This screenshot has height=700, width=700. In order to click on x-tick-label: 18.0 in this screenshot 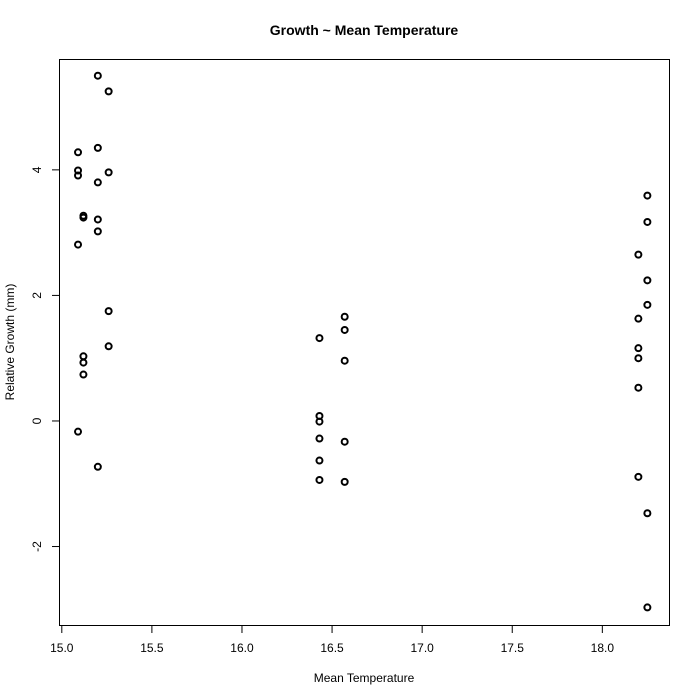, I will do `click(603, 648)`.